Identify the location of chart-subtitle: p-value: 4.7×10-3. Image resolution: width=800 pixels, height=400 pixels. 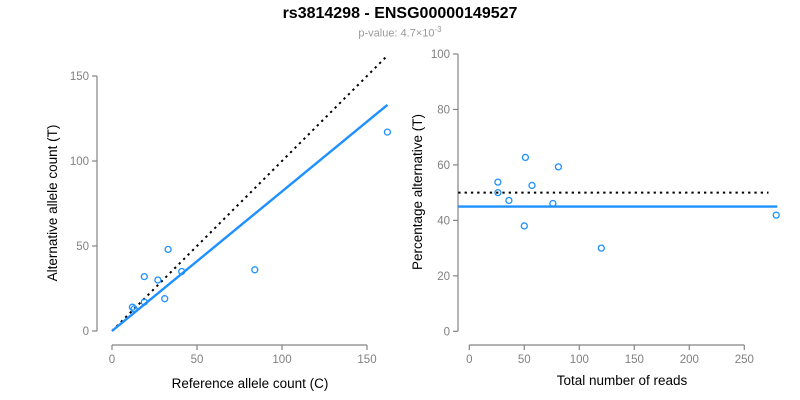
(400, 32).